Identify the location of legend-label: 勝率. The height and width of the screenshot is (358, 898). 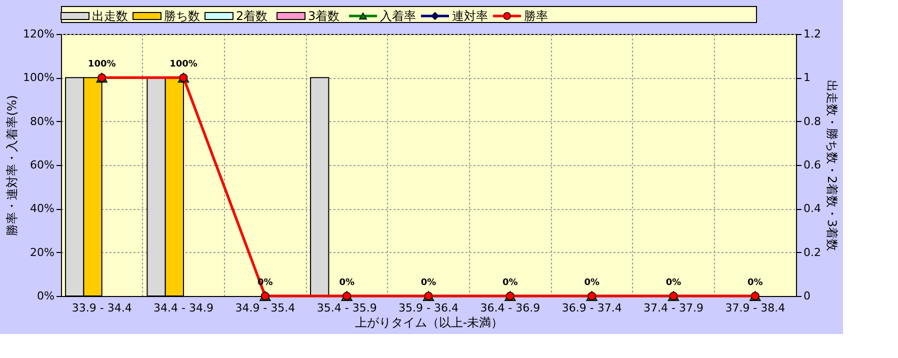
(536, 16).